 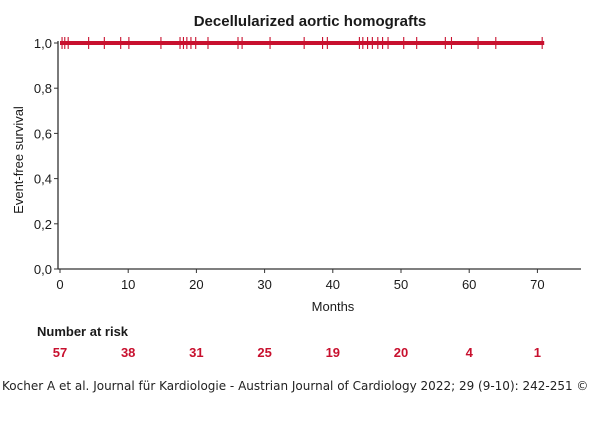 I want to click on x-tick-label: 20, so click(x=196, y=284).